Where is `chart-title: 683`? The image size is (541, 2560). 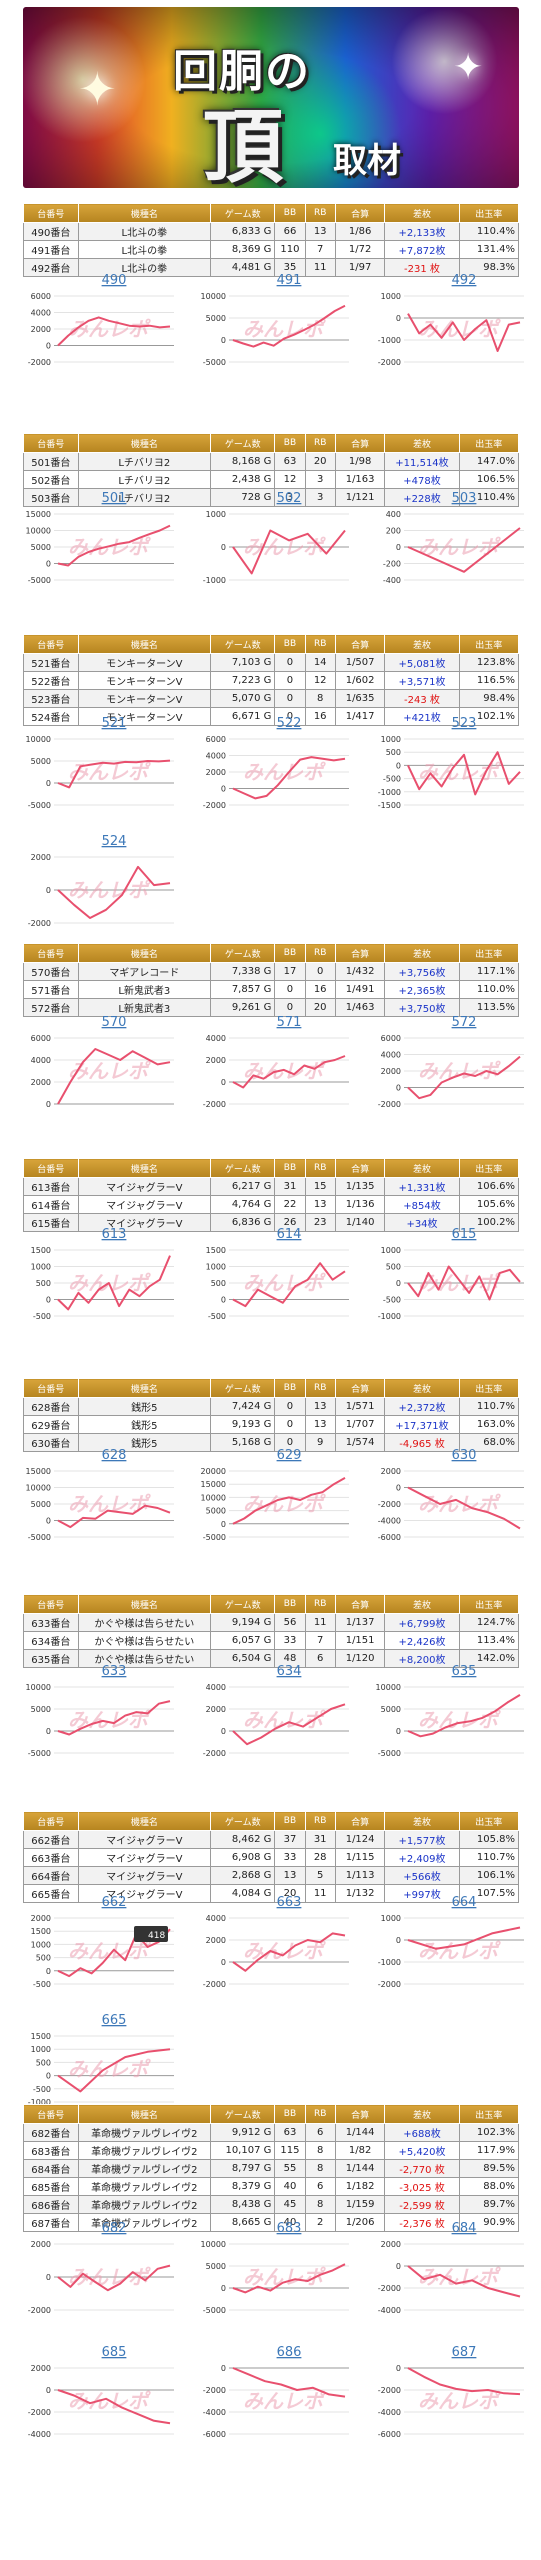 chart-title: 683 is located at coordinates (289, 2228).